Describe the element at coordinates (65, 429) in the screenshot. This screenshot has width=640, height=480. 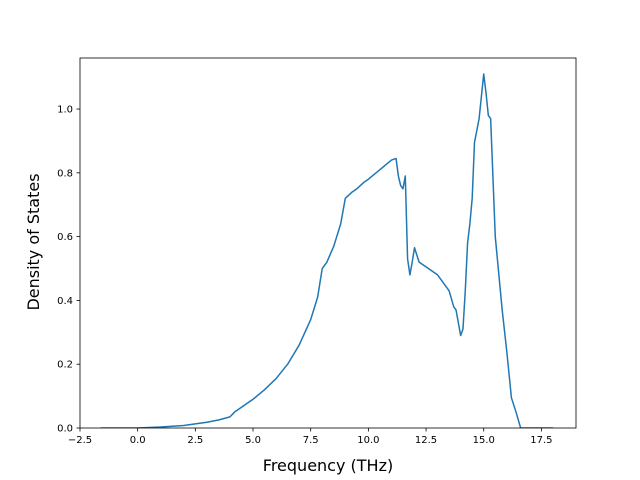
I see `y-tick-label: 0.0` at that location.